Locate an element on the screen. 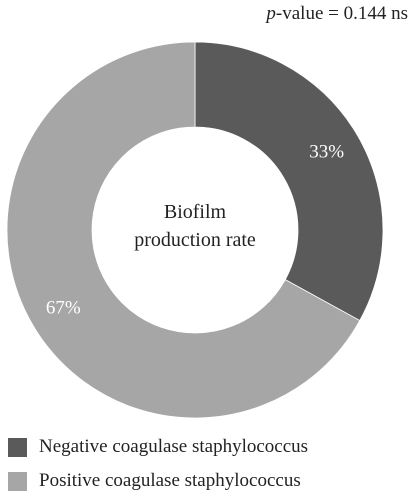 The height and width of the screenshot is (500, 416). p-value-annotation: p-value = 0.144 ns is located at coordinates (337, 14).